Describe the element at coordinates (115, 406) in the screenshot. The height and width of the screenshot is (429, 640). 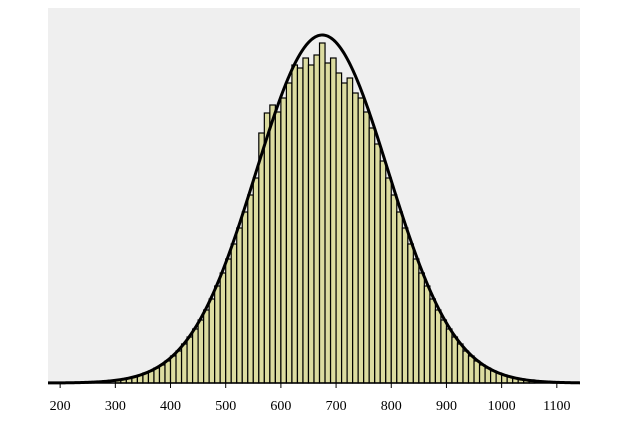
I see `x-tick-label: 300` at that location.